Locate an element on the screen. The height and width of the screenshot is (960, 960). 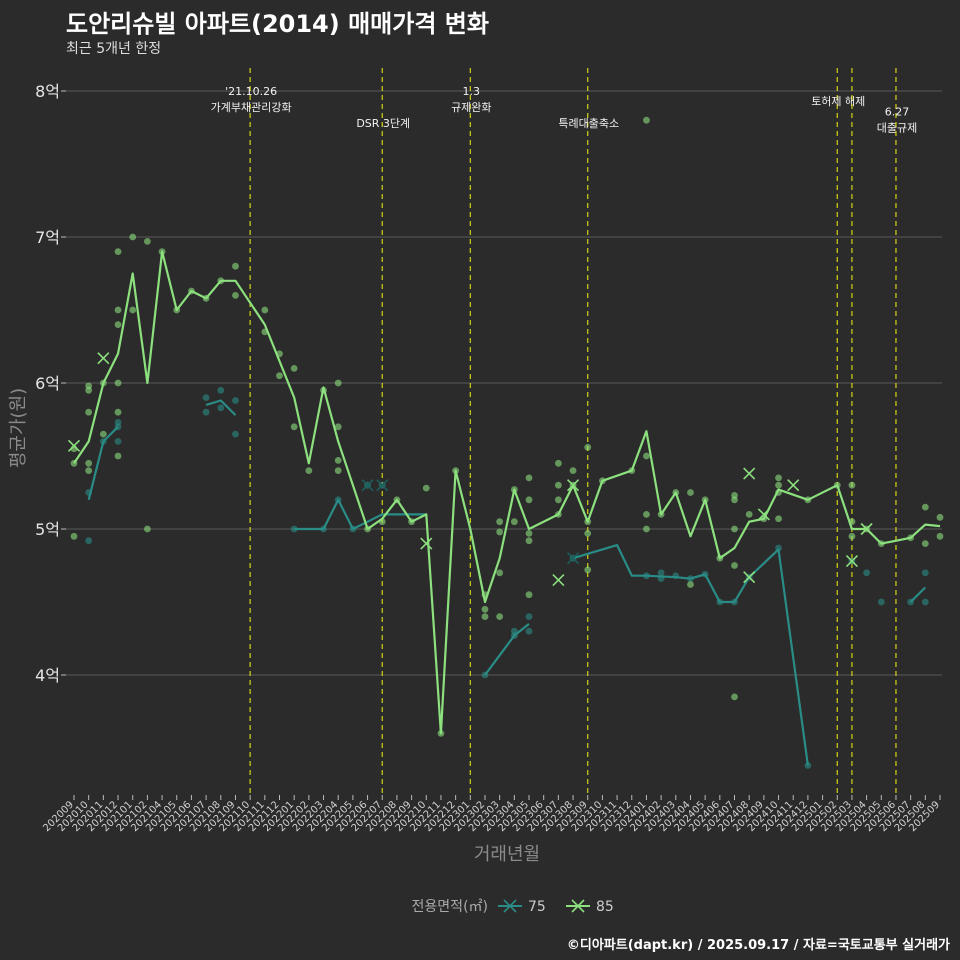
x-axis-title: 거래년월 is located at coordinates (507, 854).